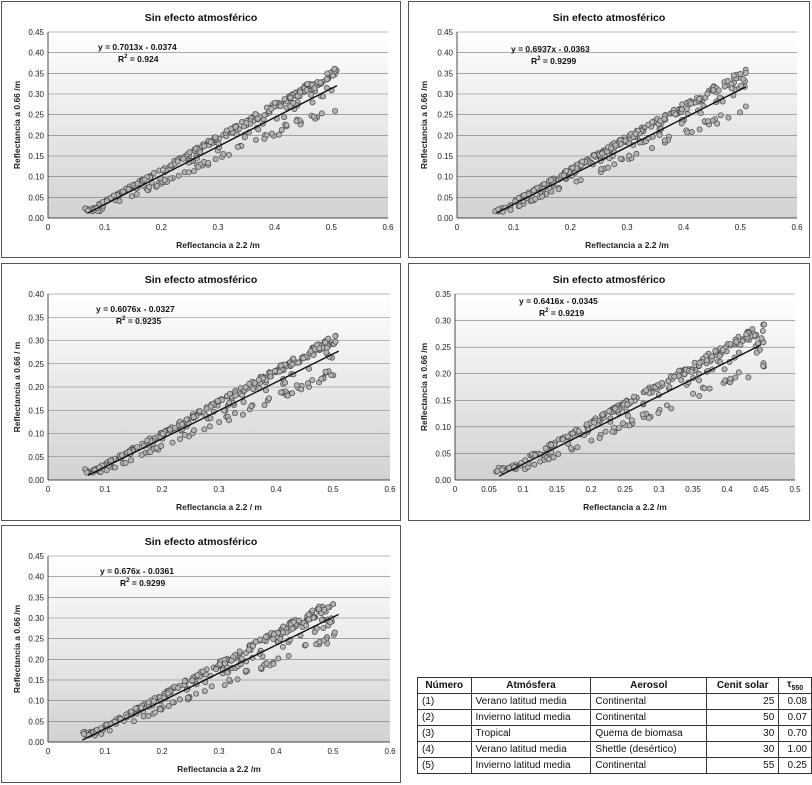 This screenshot has height=785, width=812. What do you see at coordinates (693, 489) in the screenshot?
I see `x-tick-label: 0.35` at bounding box center [693, 489].